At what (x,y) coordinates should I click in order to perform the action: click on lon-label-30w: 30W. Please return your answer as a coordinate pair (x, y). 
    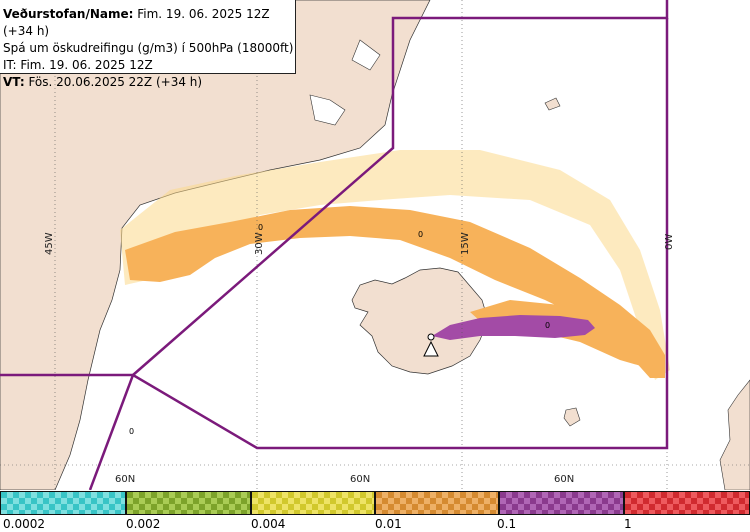
    Looking at the image, I should click on (259, 243).